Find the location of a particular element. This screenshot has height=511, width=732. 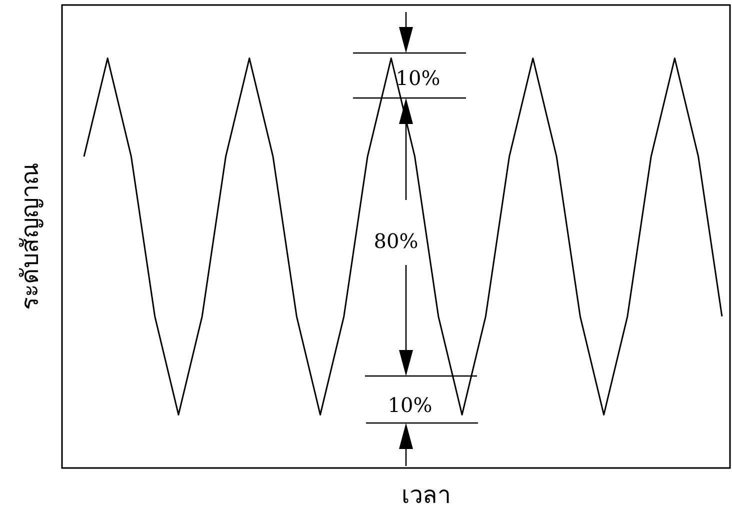

y-axis-title: ระดับสัญญาณ is located at coordinates (30, 236).